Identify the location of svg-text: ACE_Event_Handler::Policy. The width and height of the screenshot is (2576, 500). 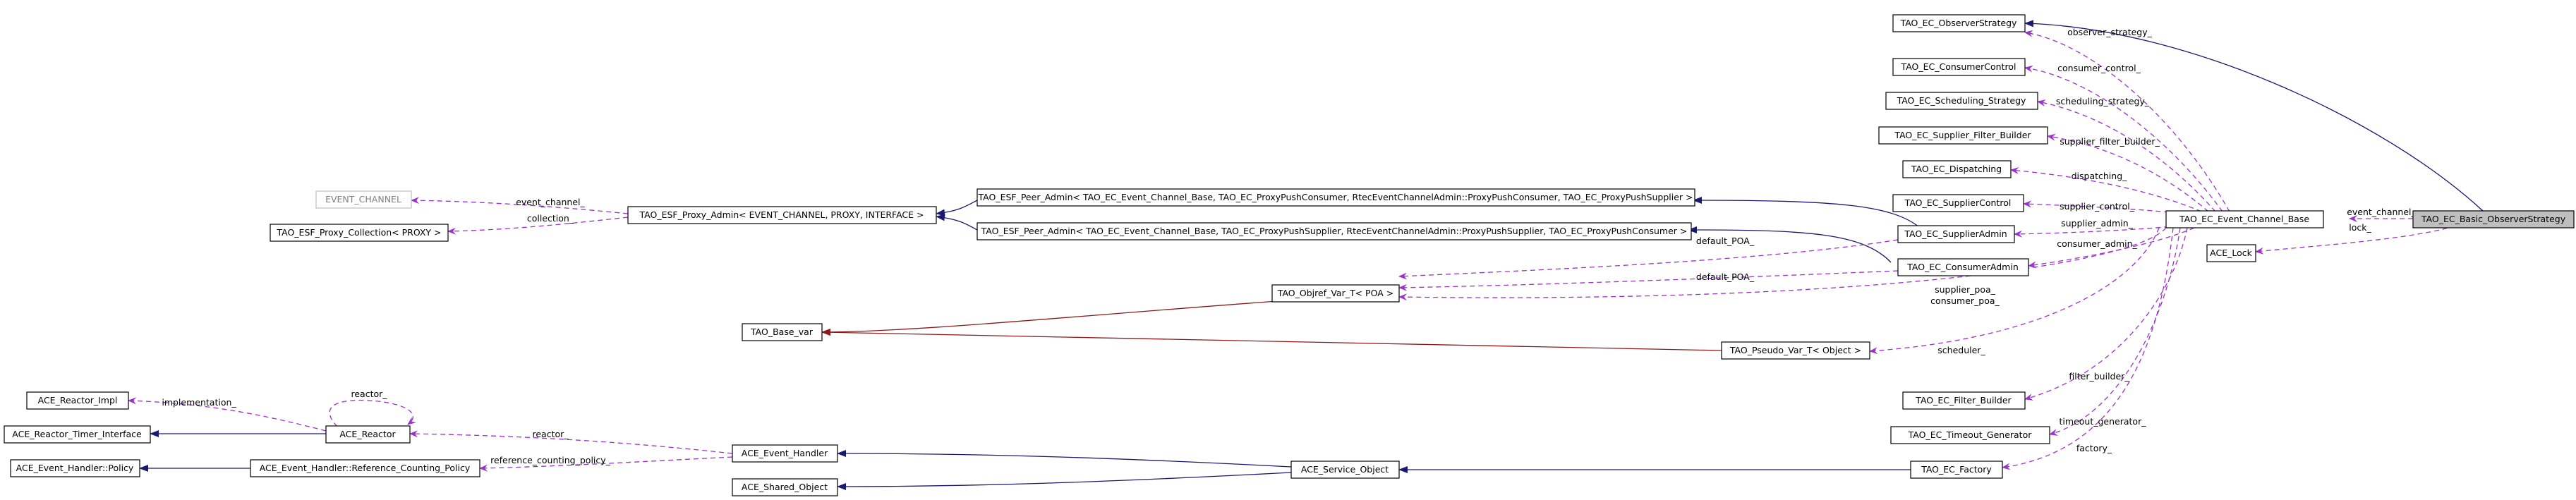
(75, 468).